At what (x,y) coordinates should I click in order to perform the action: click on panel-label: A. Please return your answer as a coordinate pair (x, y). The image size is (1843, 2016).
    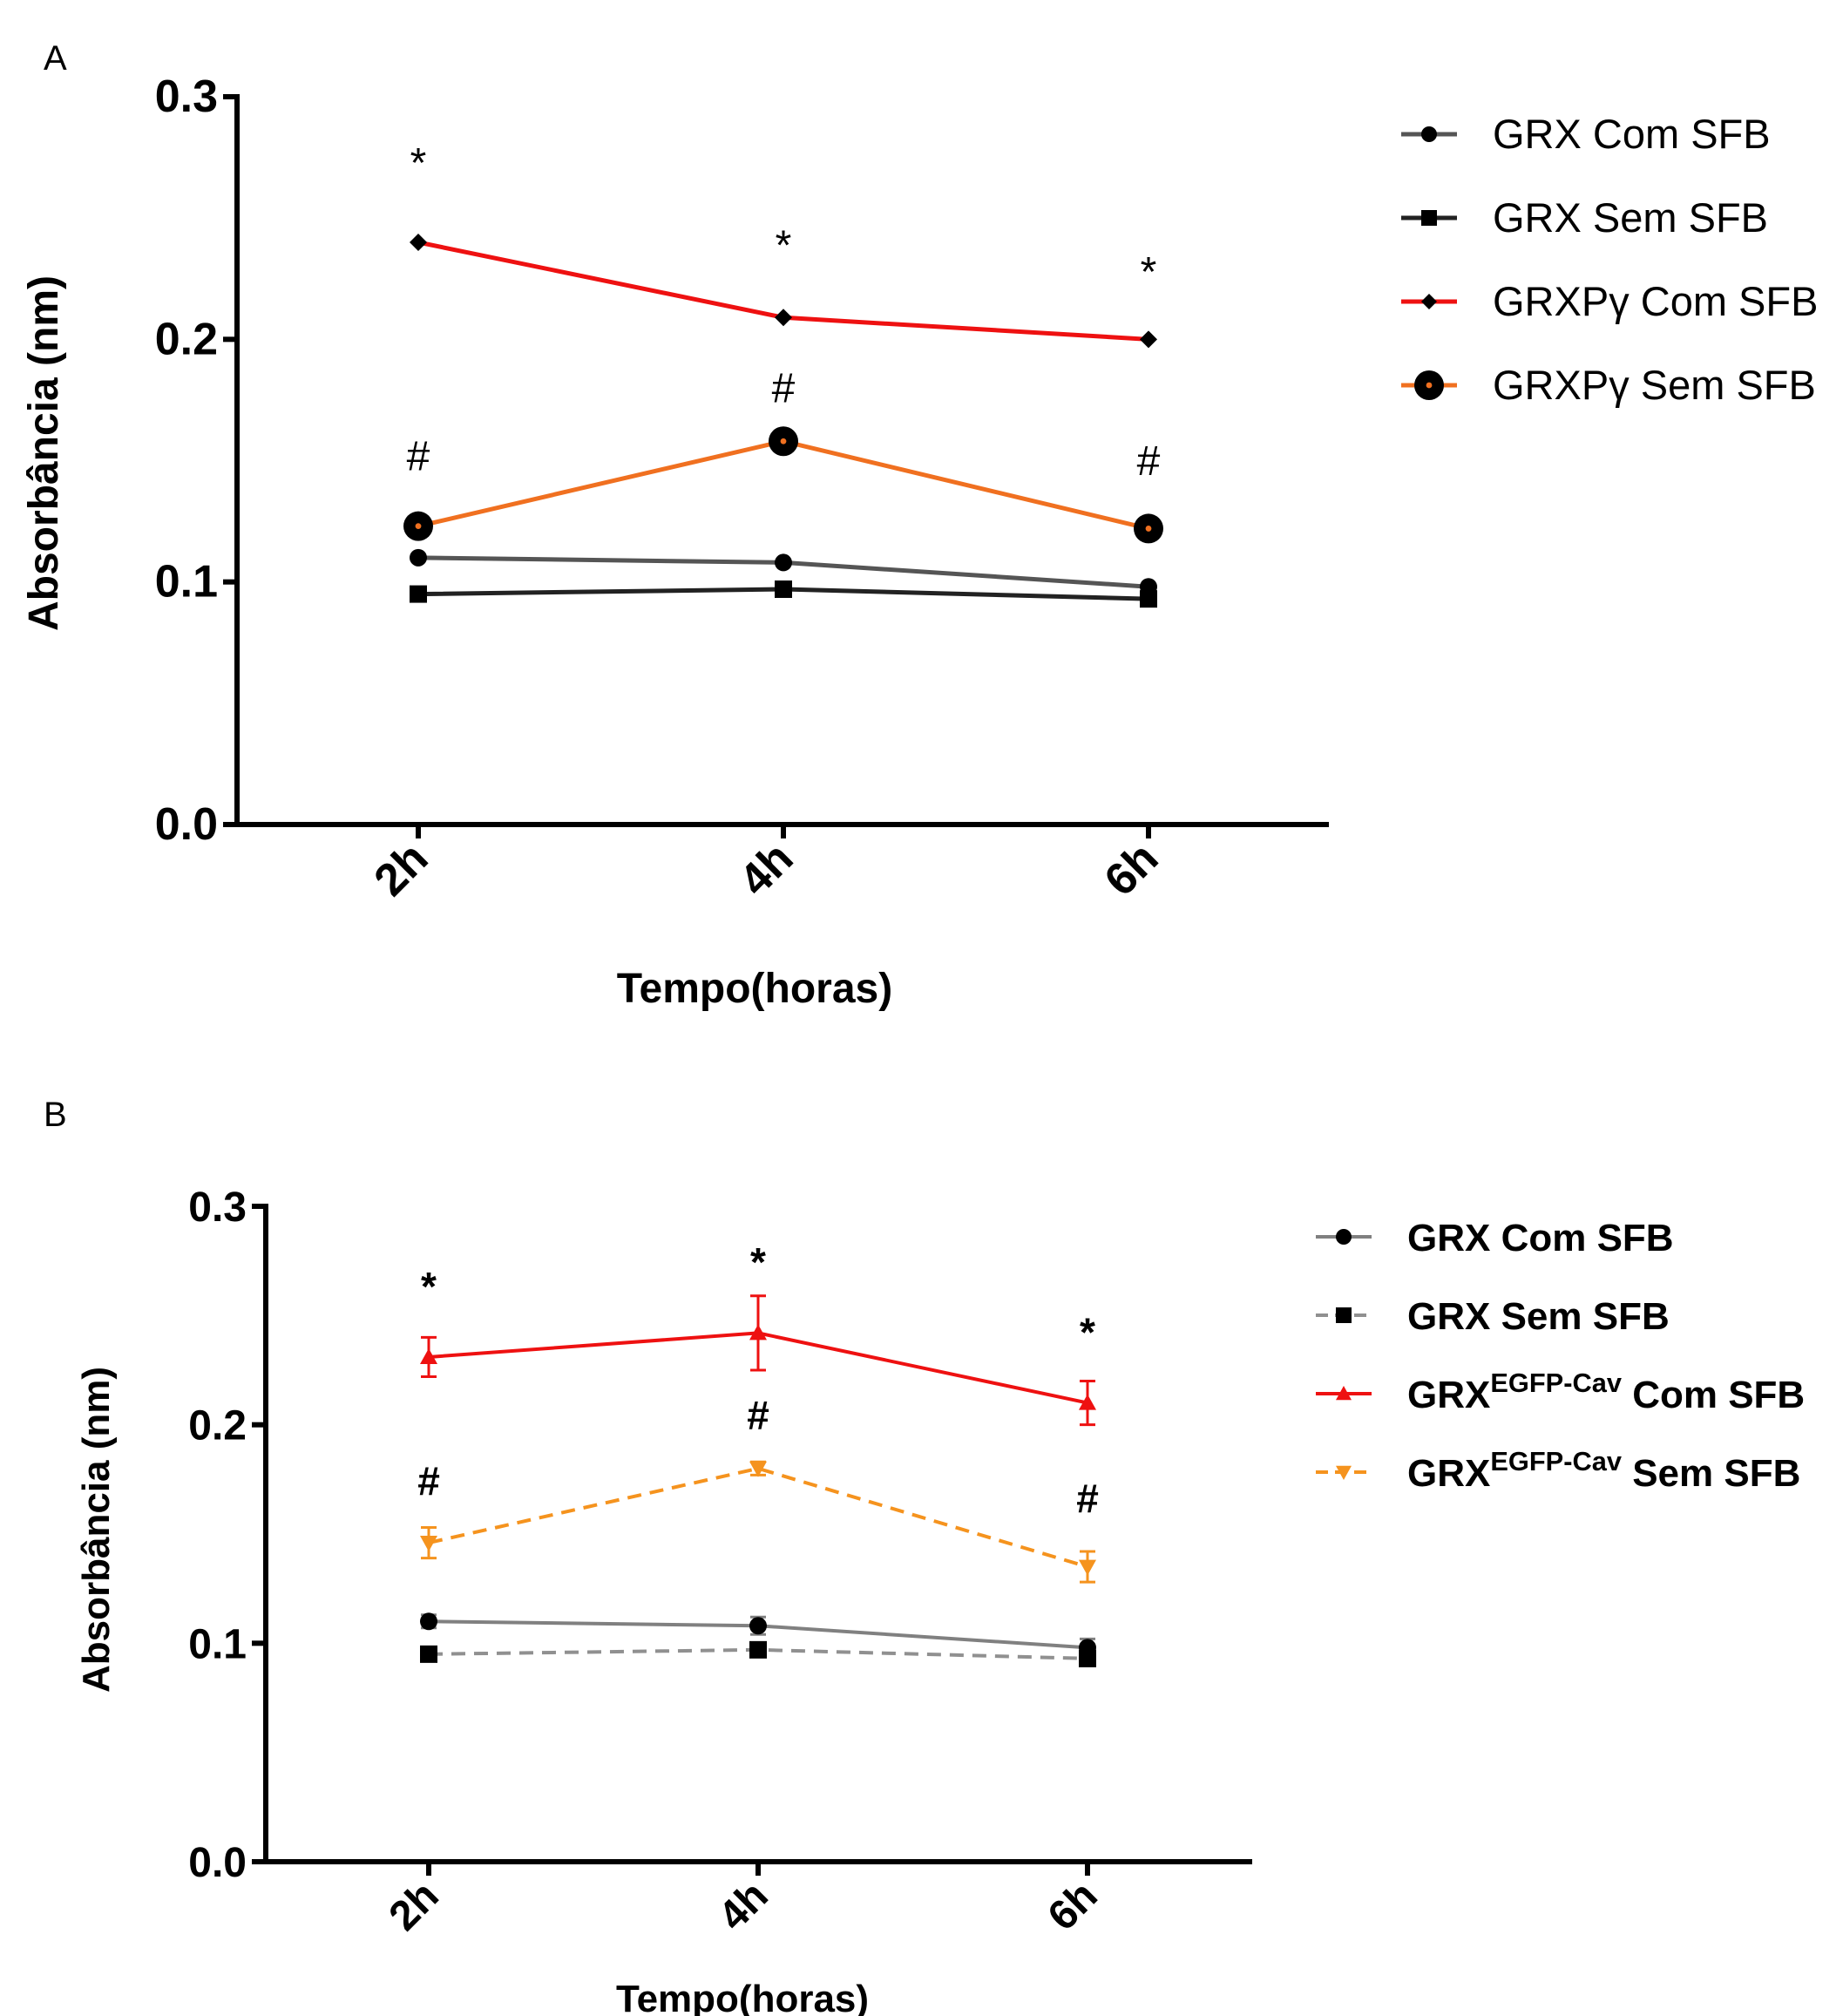
    Looking at the image, I should click on (56, 58).